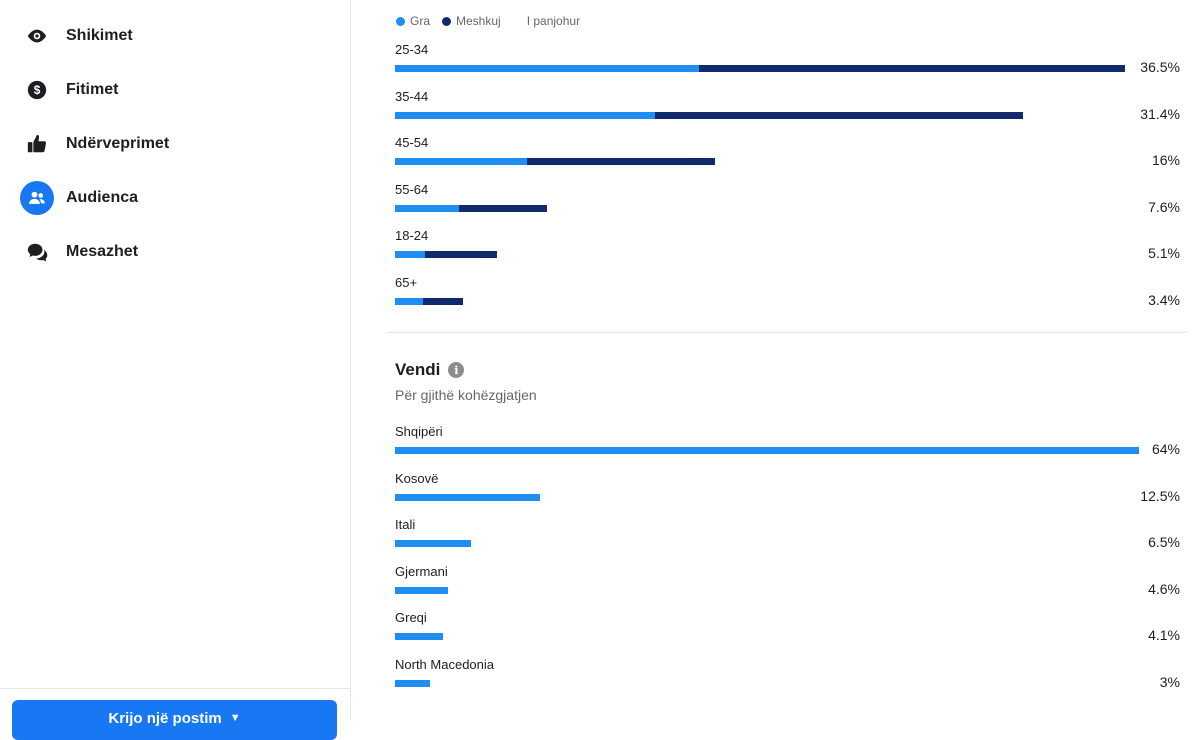 Image resolution: width=1200 pixels, height=740 pixels. I want to click on legend-item-male: Meshkuj, so click(471, 21).